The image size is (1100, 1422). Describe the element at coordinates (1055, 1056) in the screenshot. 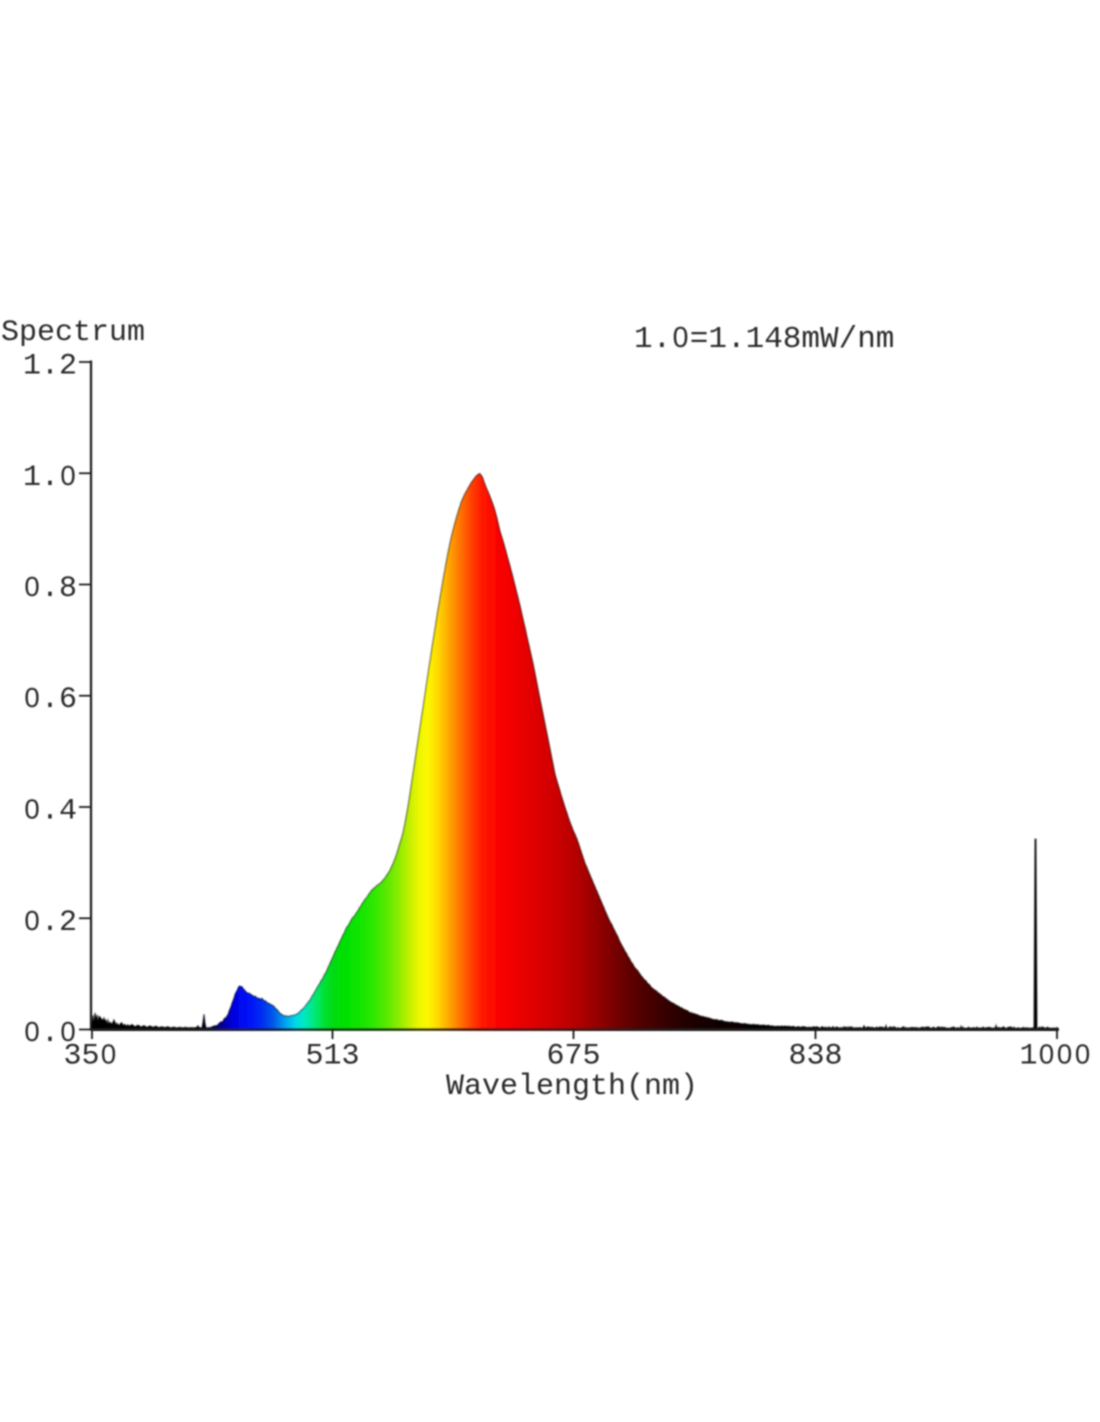

I see `svg-text: 1000` at that location.